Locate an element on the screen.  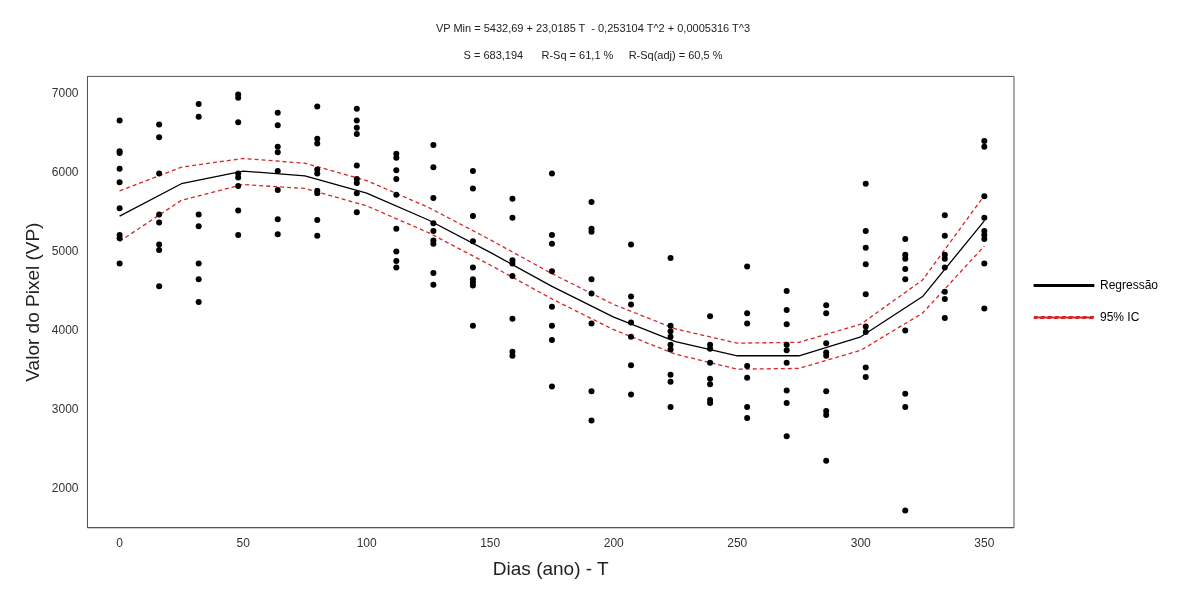
x-tick-label: 50 is located at coordinates (243, 543).